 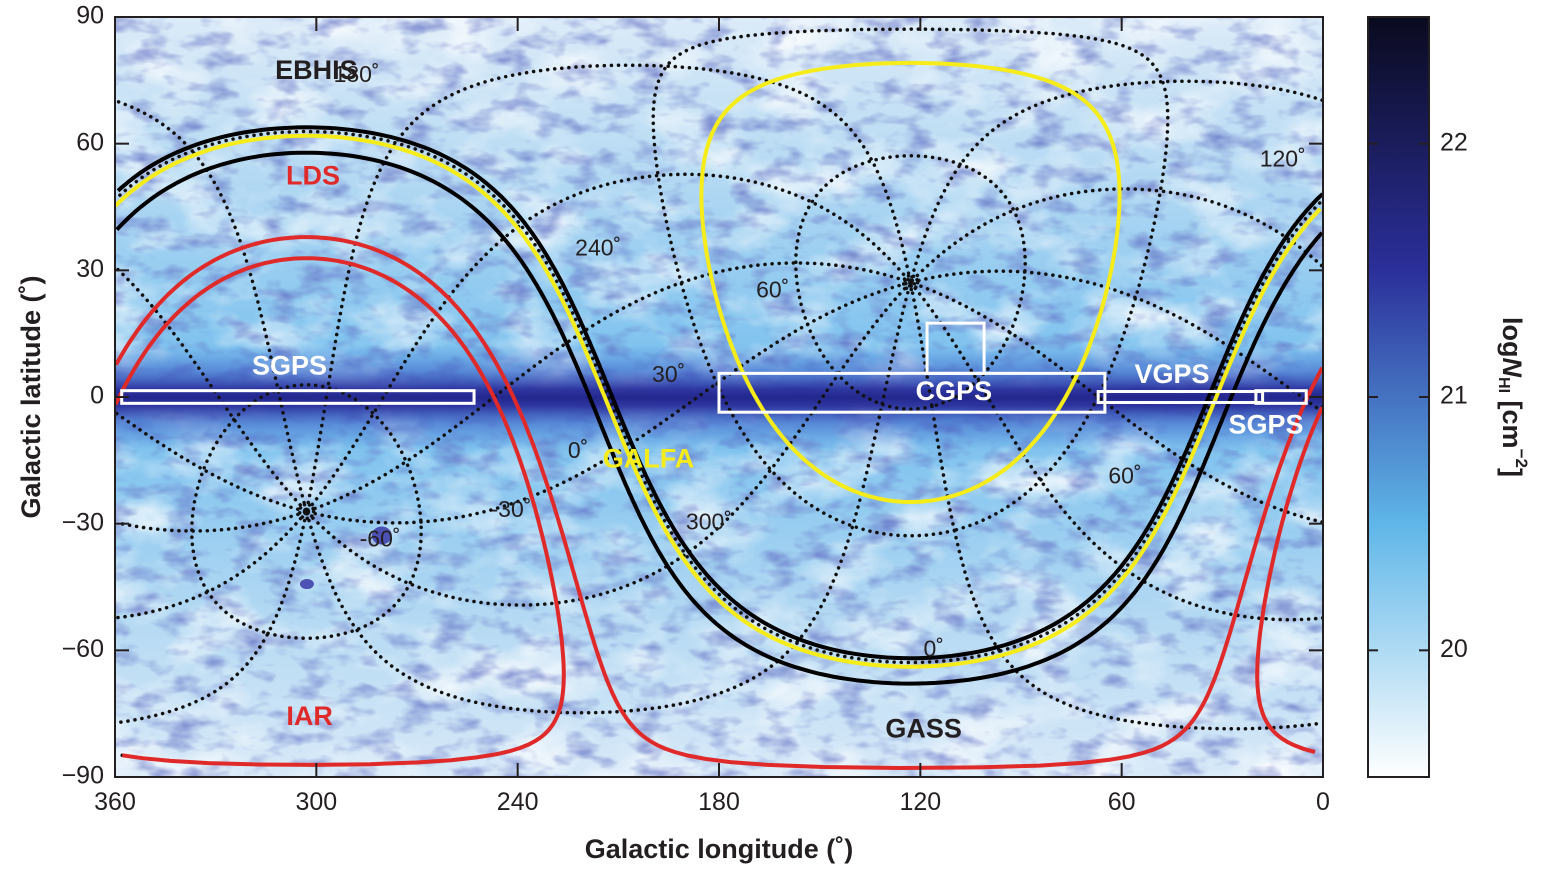 I want to click on galfa-label-4: GALFA, so click(x=649, y=458).